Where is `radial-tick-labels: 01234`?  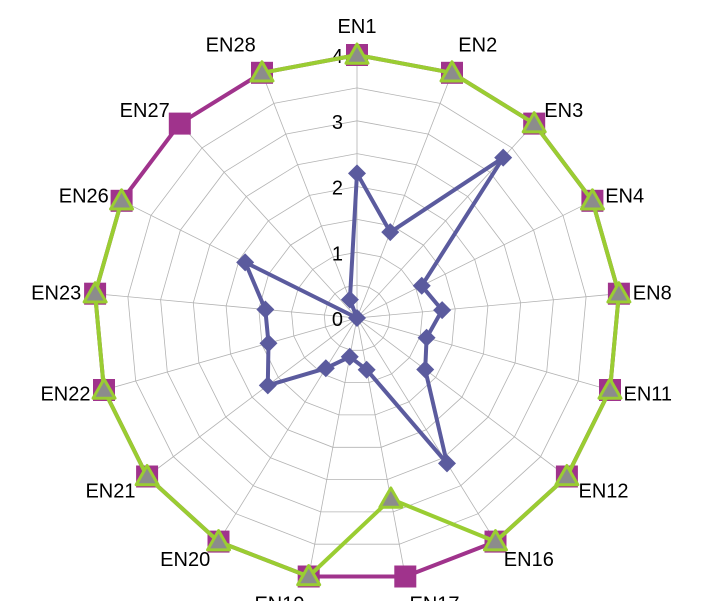 radial-tick-labels: 01234 is located at coordinates (337, 188).